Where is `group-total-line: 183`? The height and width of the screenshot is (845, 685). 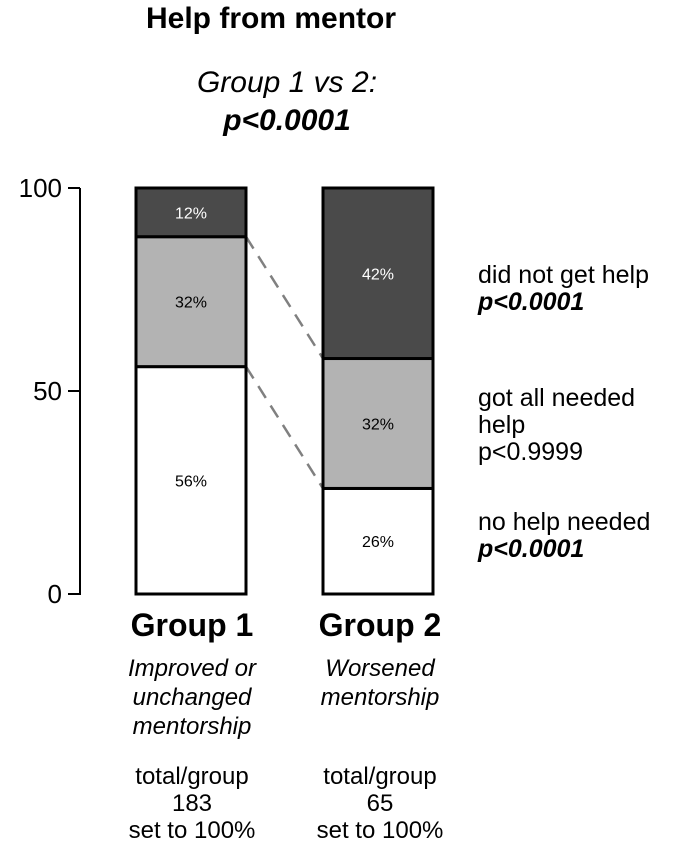 group-total-line: 183 is located at coordinates (192, 803).